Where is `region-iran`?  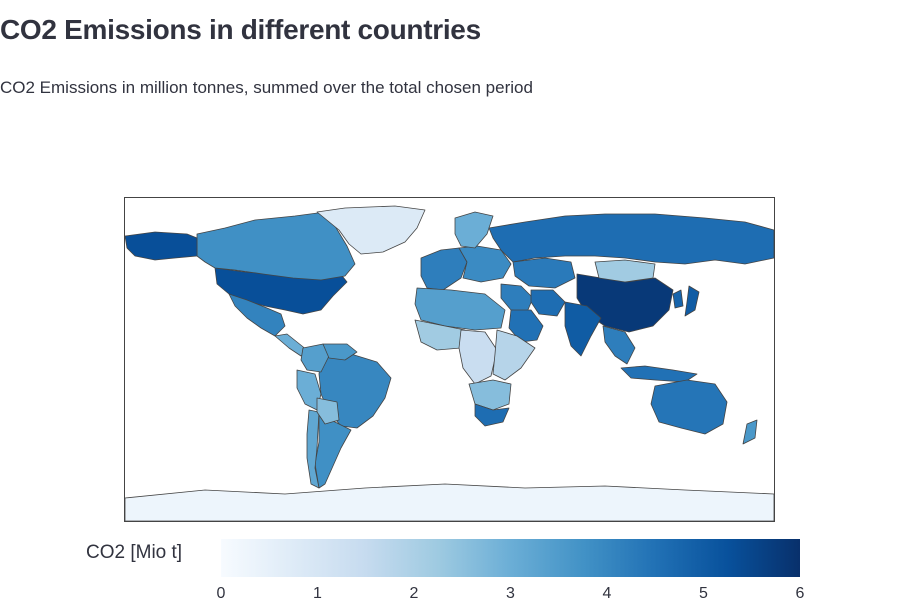 region-iran is located at coordinates (548, 303).